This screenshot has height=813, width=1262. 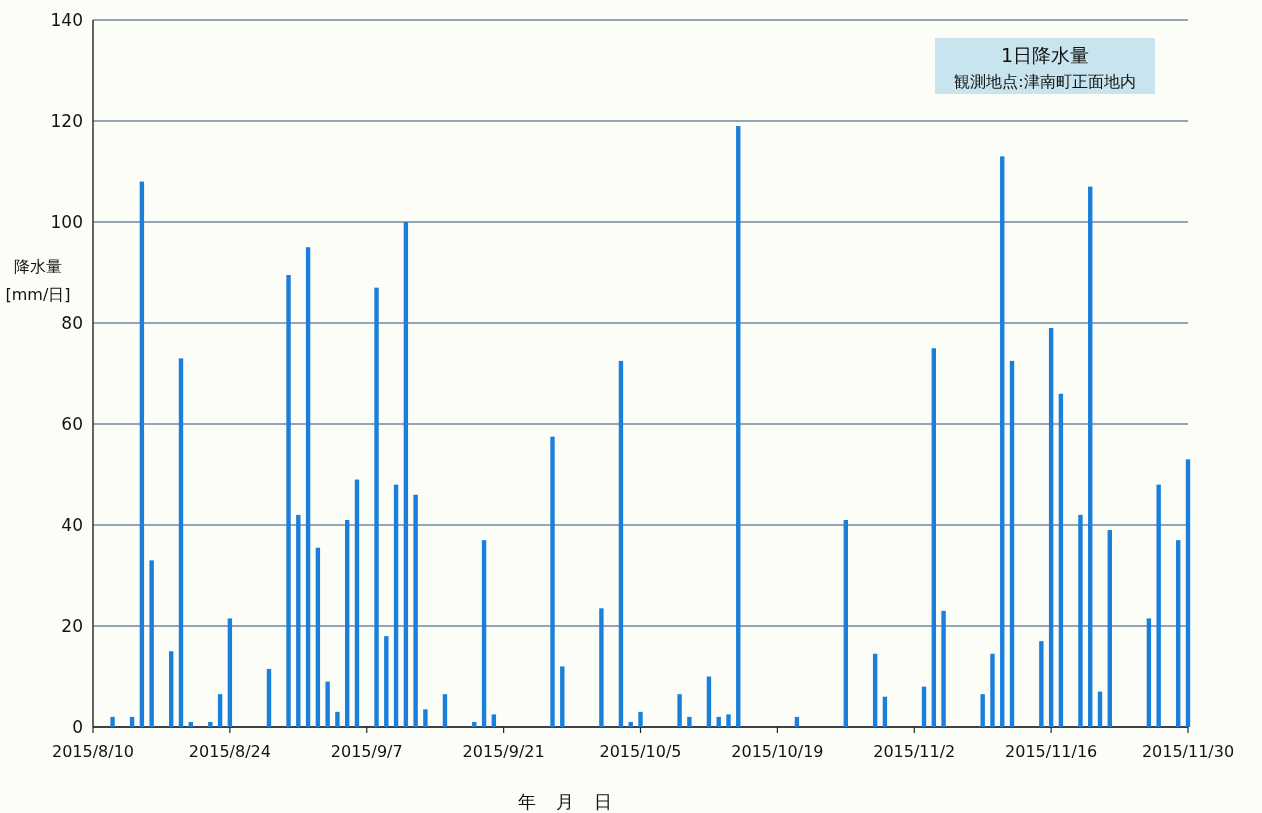 I want to click on x-tick-label: 2015/9/21, so click(x=503, y=751).